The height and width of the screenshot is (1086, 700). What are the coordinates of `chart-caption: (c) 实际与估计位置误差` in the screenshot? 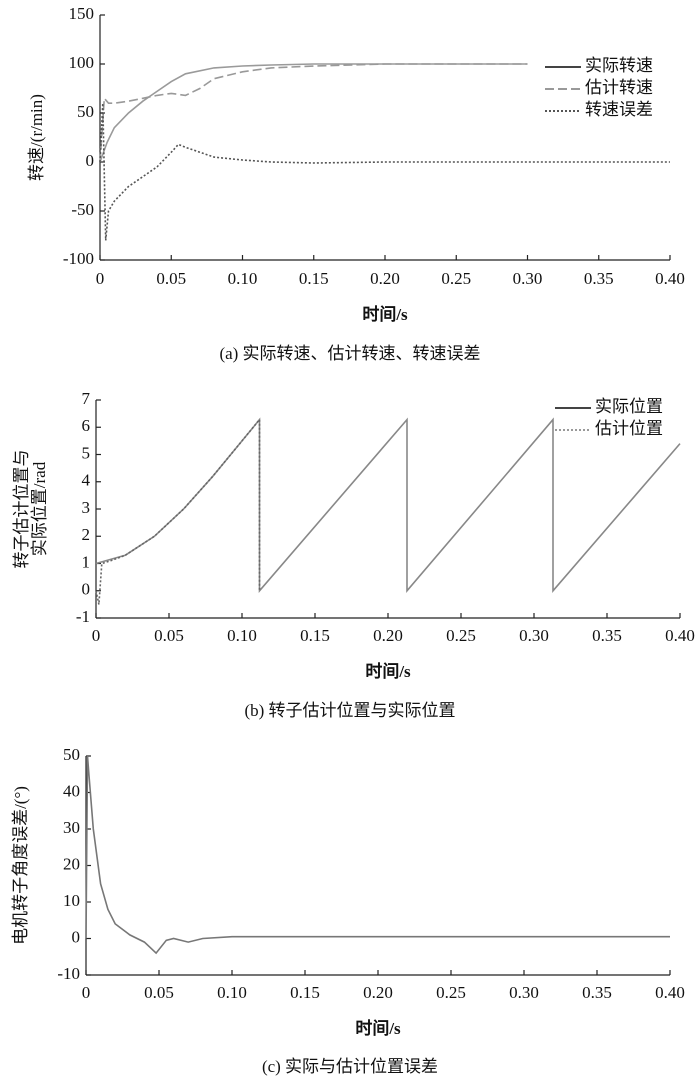 It's located at (350, 1066).